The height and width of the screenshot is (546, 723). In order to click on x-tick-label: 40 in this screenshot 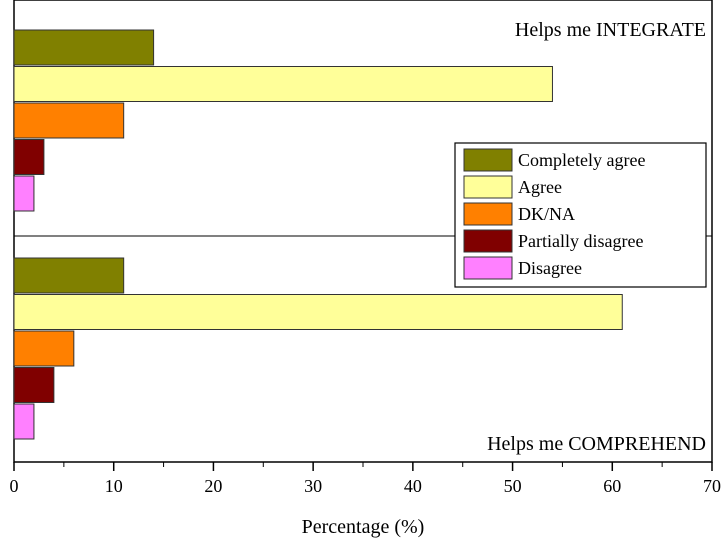, I will do `click(413, 486)`.